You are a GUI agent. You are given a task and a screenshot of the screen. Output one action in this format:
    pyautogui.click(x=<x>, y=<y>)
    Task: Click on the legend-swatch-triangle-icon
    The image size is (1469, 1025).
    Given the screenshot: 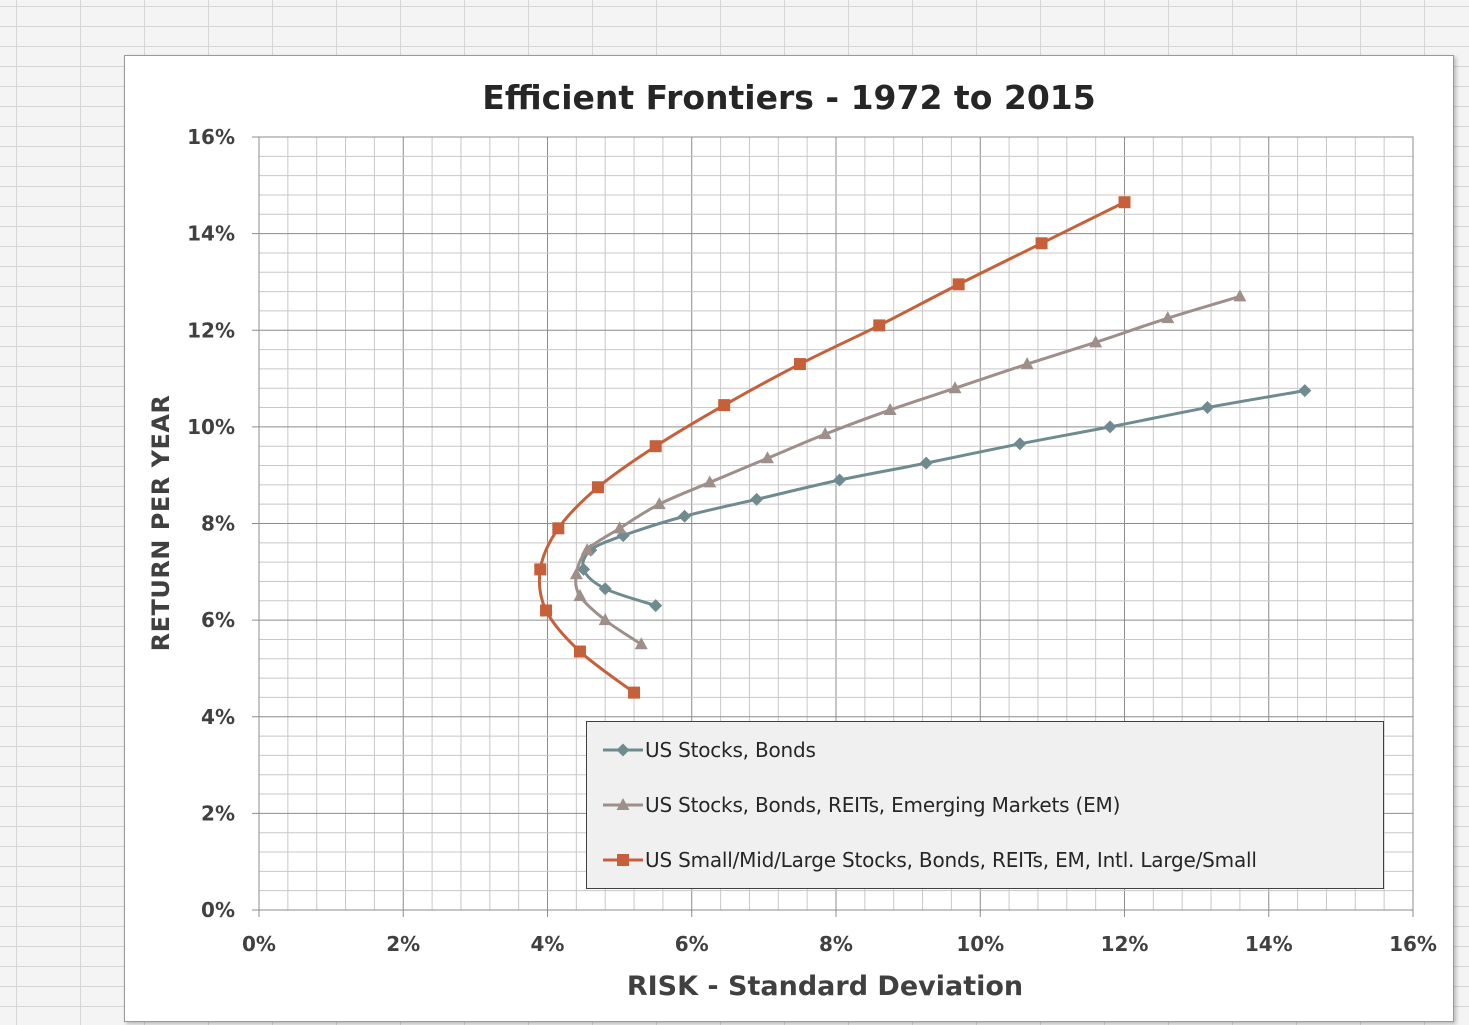 What is the action you would take?
    pyautogui.click(x=623, y=804)
    